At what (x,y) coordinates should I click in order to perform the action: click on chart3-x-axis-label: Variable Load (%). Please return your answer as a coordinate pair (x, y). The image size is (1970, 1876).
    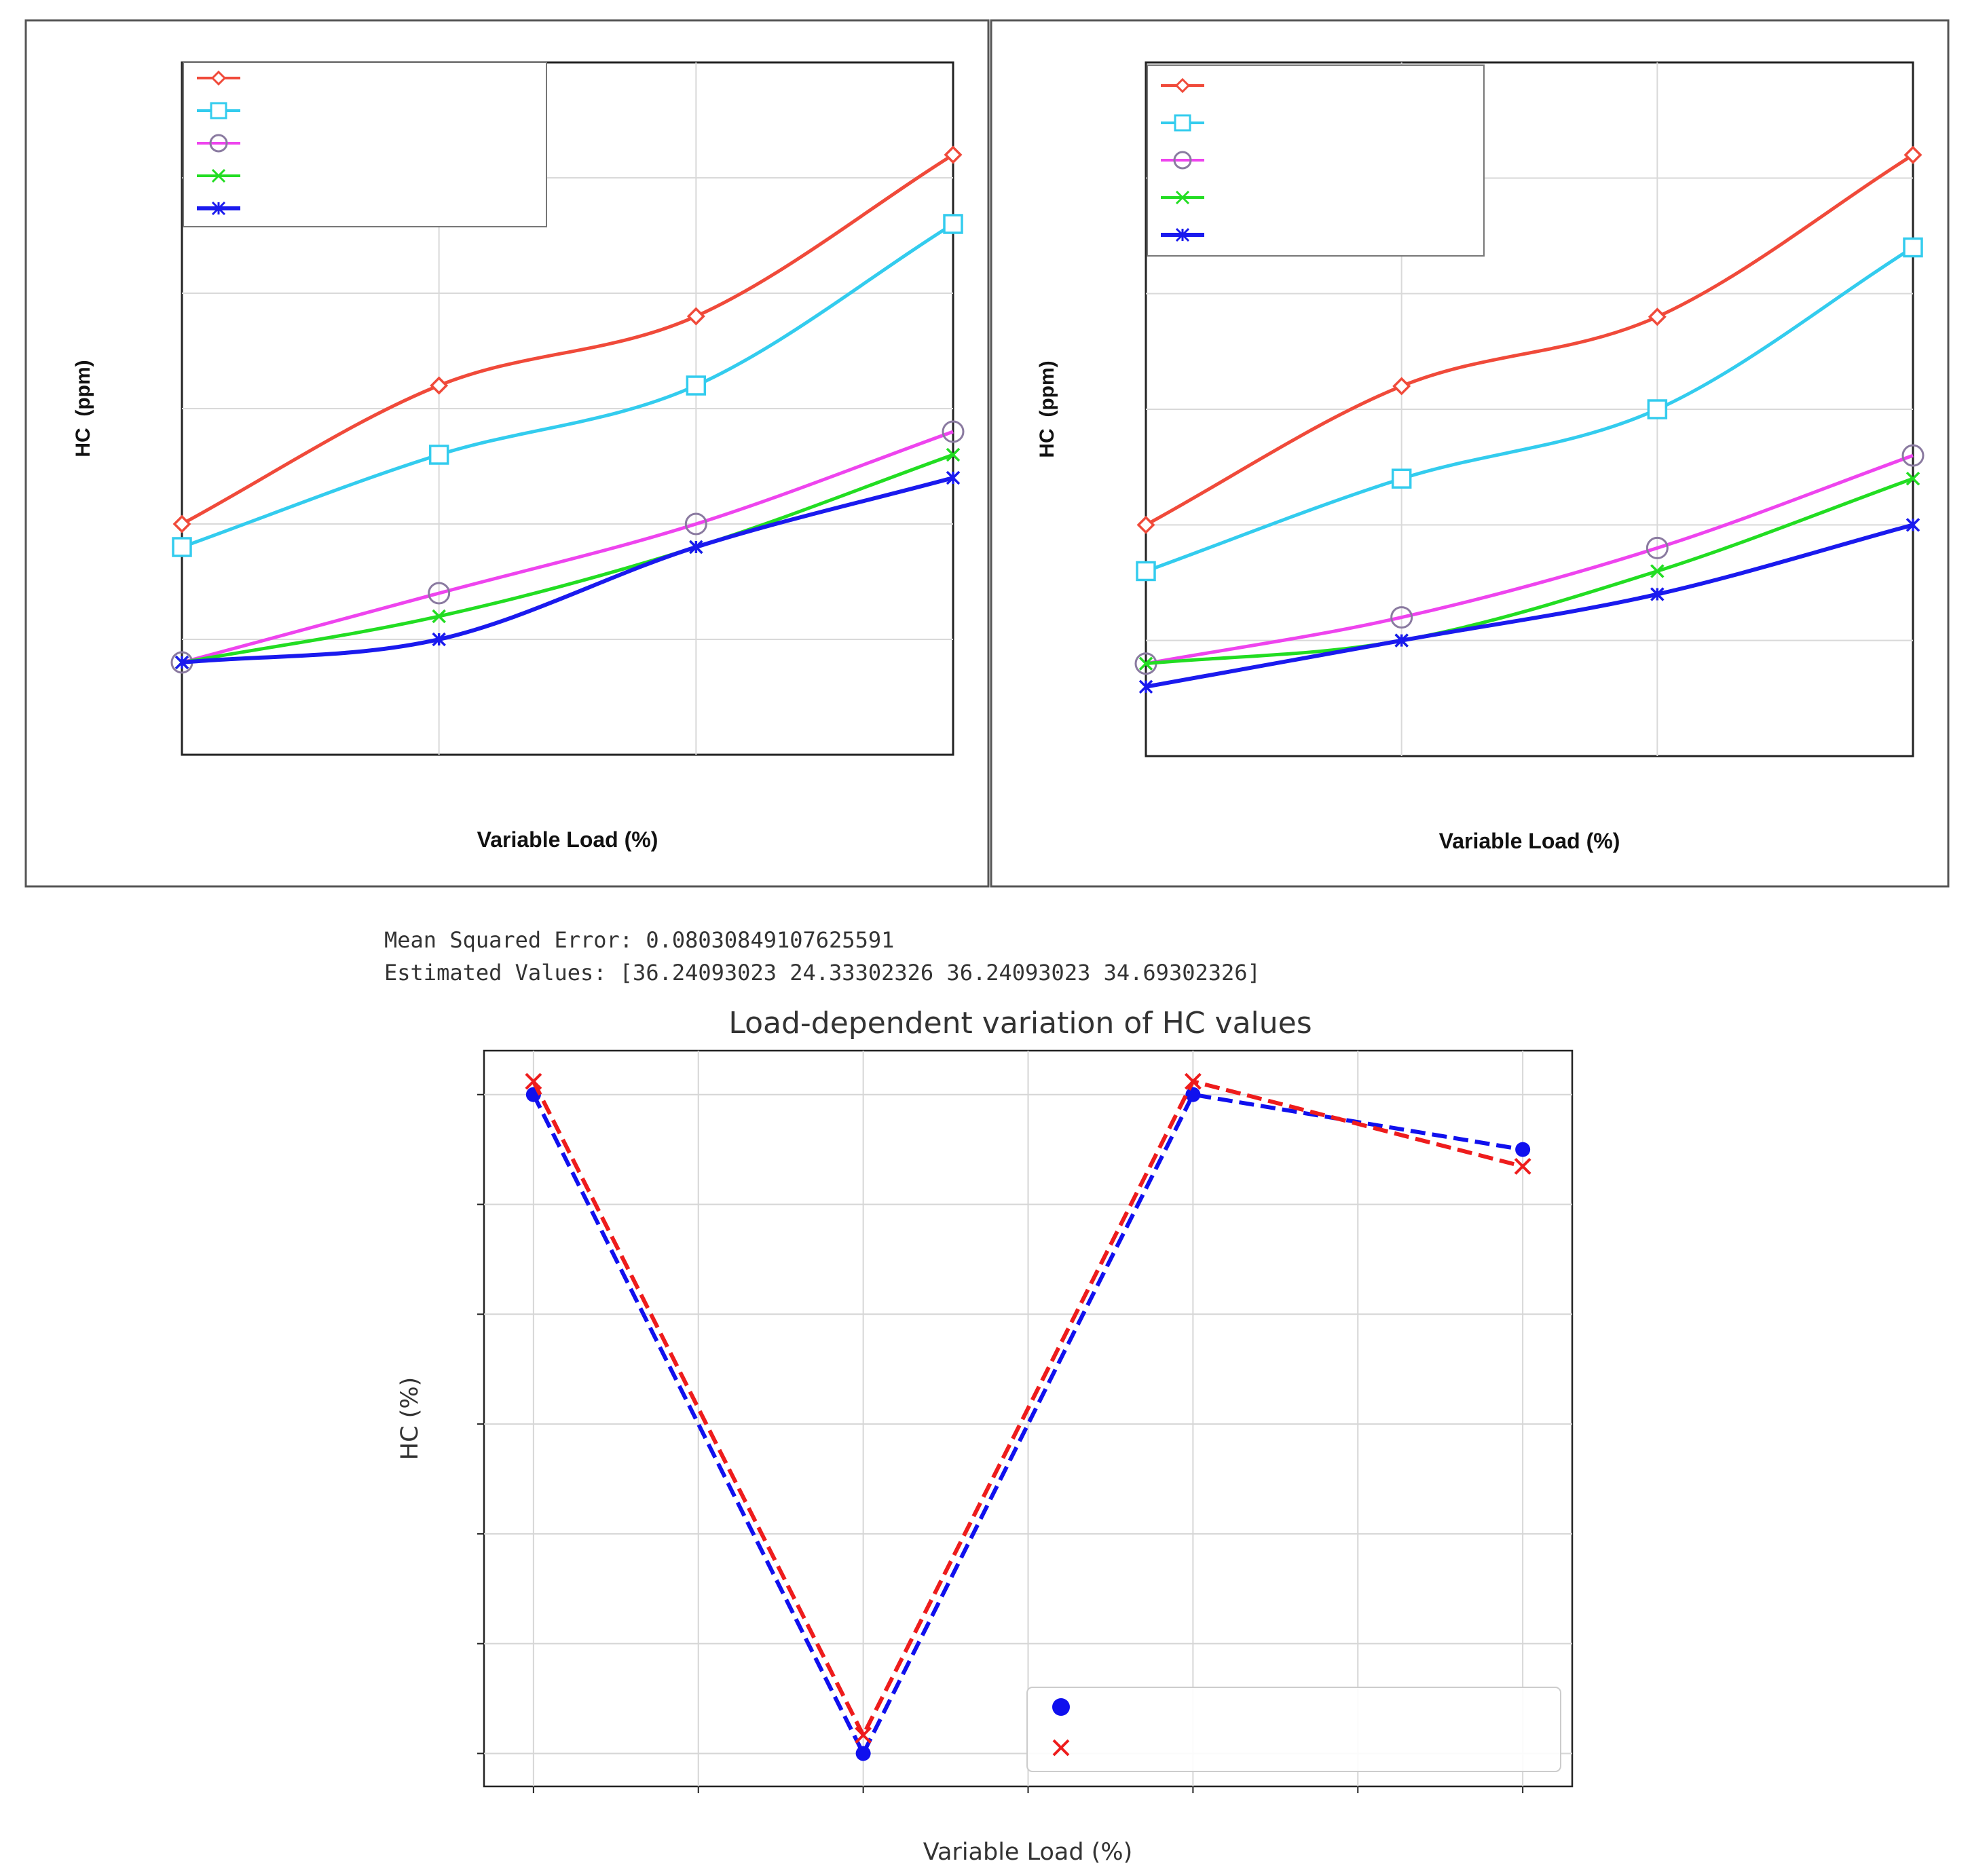
    Looking at the image, I should click on (1028, 1852).